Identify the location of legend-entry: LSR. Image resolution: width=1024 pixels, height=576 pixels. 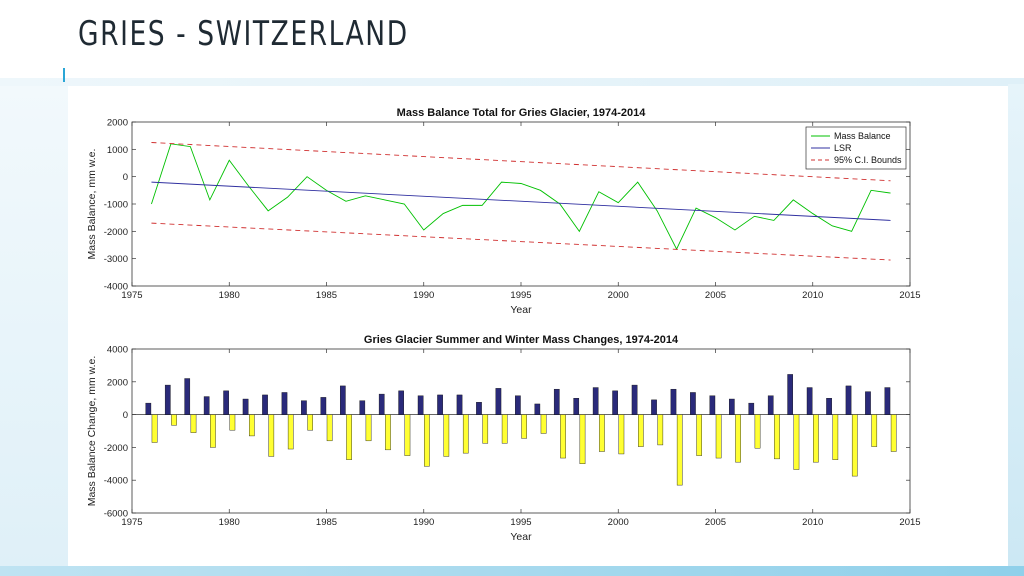
(843, 148).